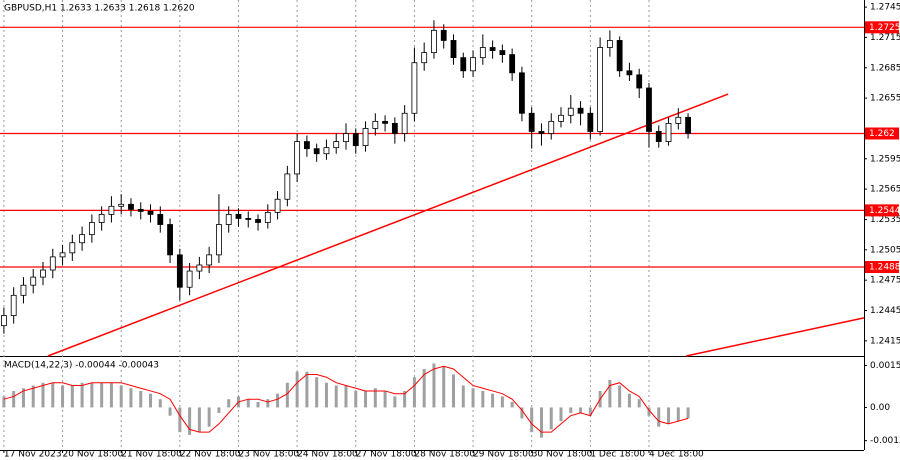 The width and height of the screenshot is (900, 460). Describe the element at coordinates (885, 441) in the screenshot. I see `macd-y-tick-label: -0.00121` at that location.